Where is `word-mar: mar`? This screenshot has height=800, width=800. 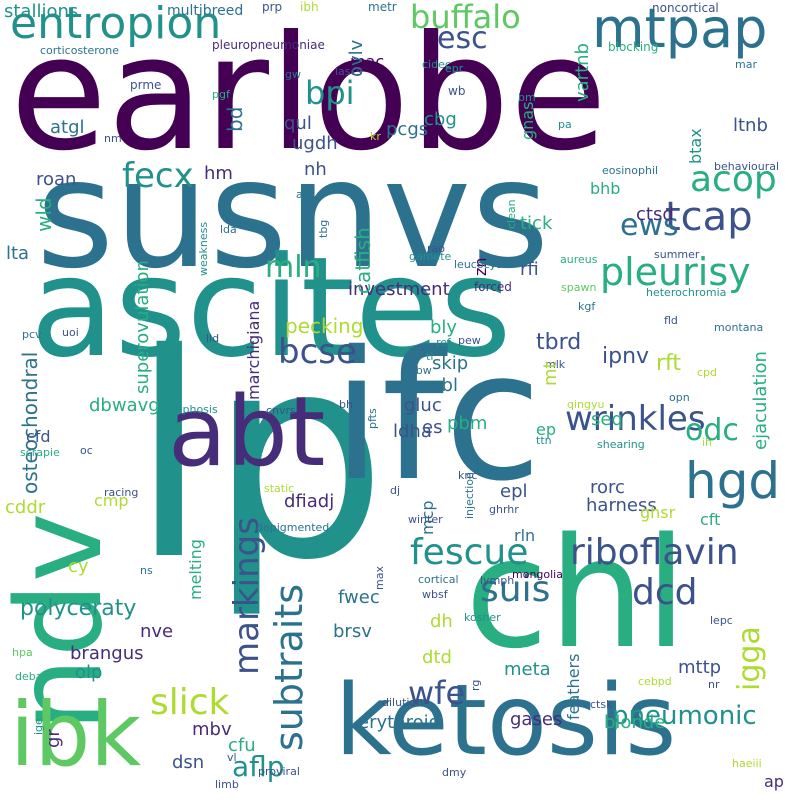
word-mar: mar is located at coordinates (746, 65).